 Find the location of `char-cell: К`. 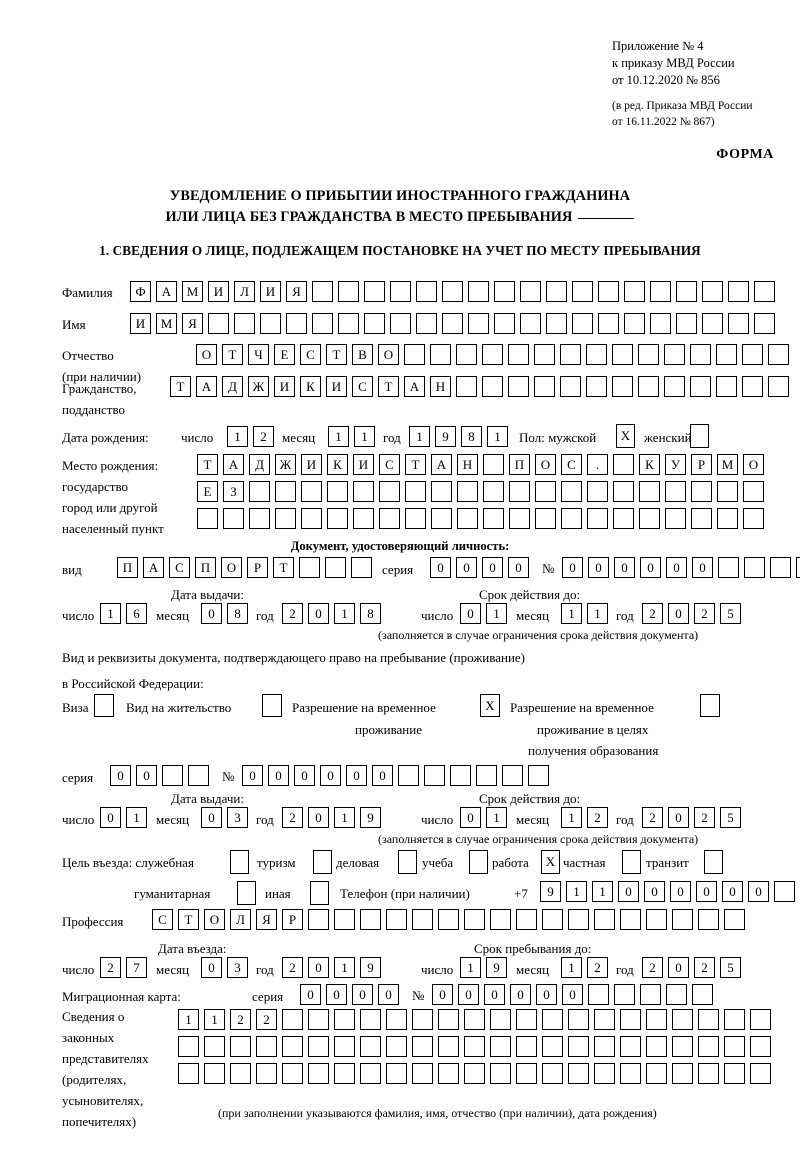

char-cell: К is located at coordinates (337, 464).